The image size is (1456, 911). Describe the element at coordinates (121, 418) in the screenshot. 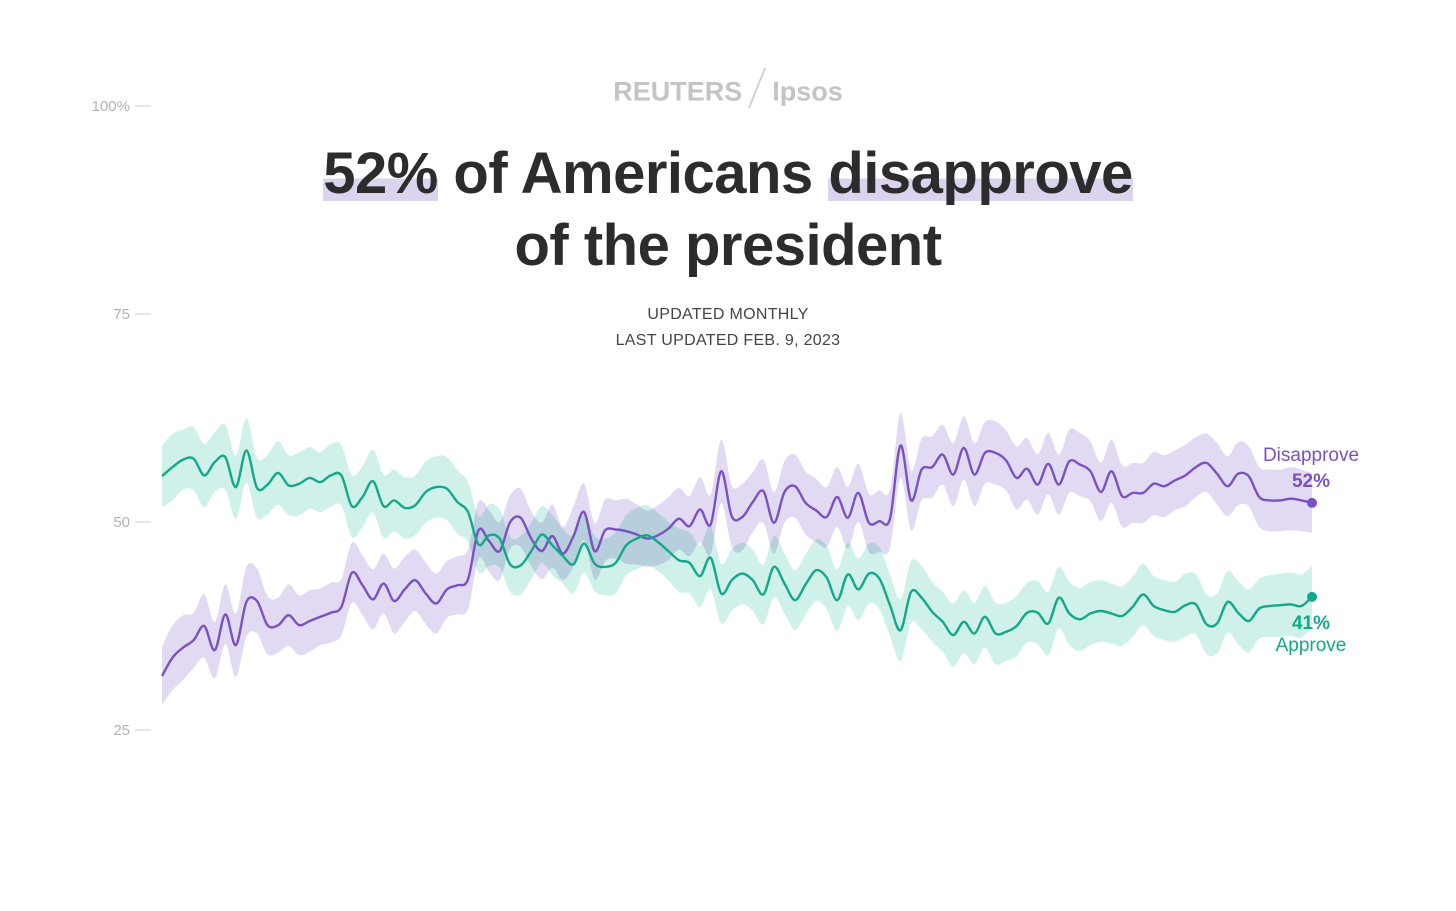

I see `y-axis: 25 50 75 100%` at that location.